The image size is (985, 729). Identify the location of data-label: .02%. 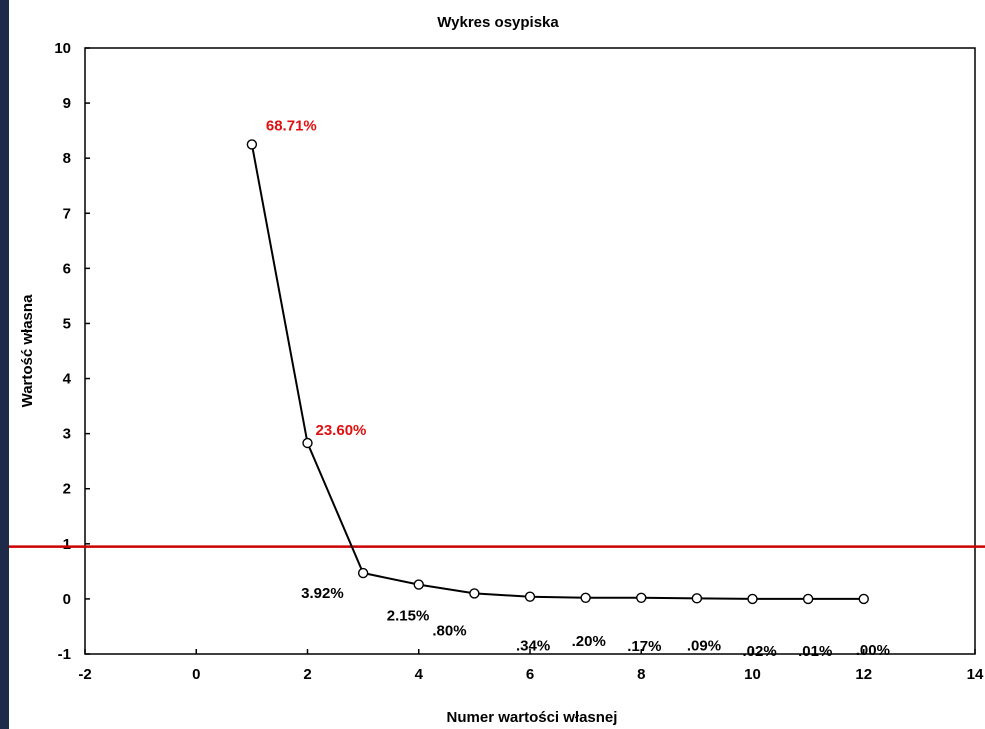
(760, 651).